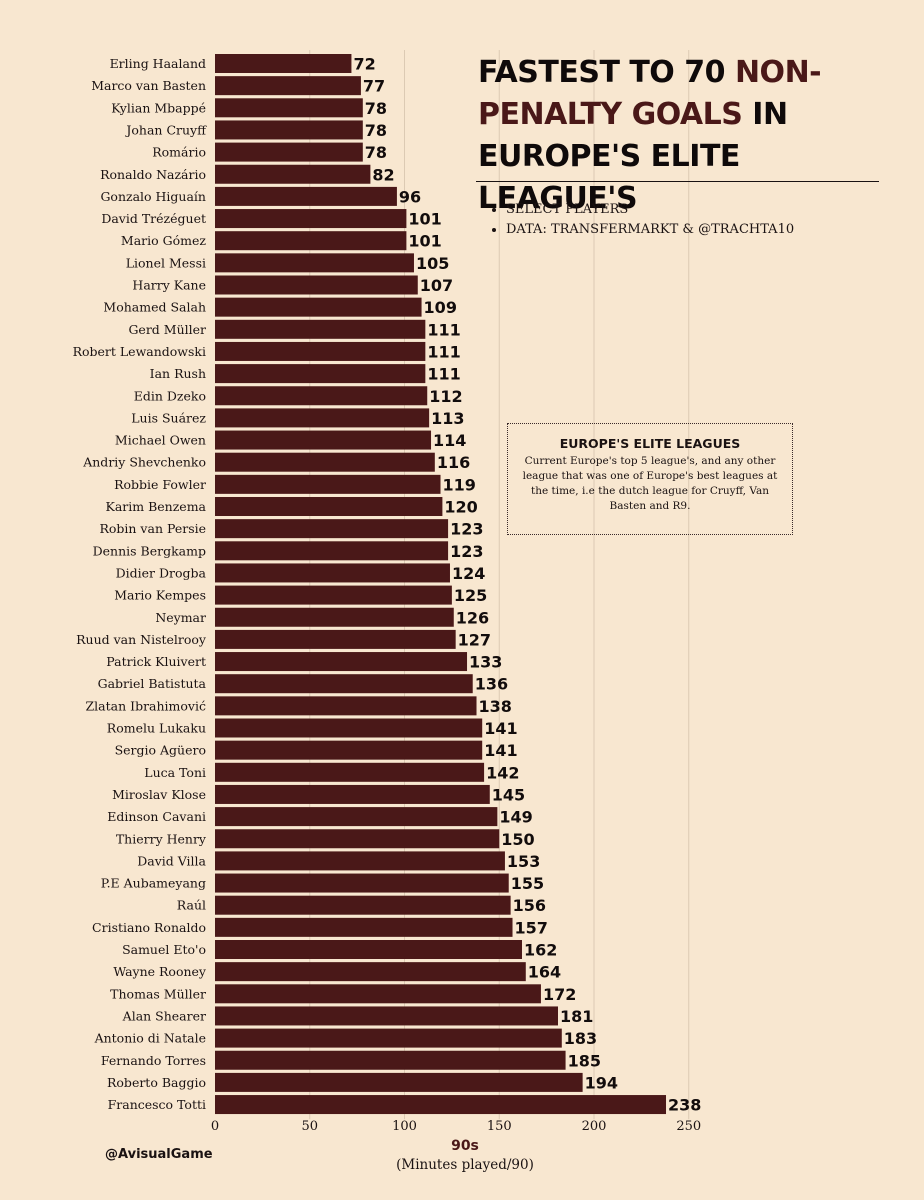 The height and width of the screenshot is (1200, 924). Describe the element at coordinates (153, 218) in the screenshot. I see `player-name-label: David Trézéguet` at that location.